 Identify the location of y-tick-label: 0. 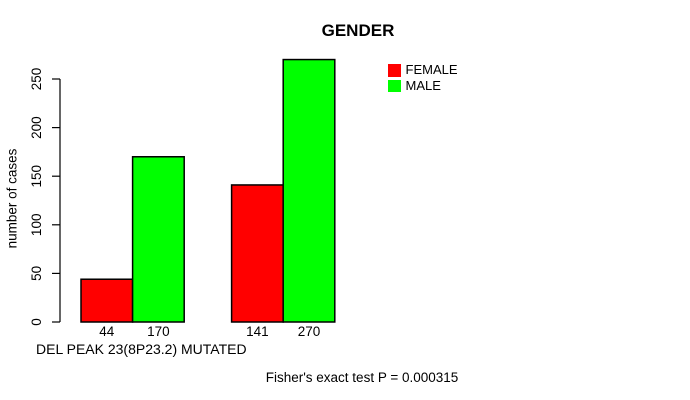
(36, 322).